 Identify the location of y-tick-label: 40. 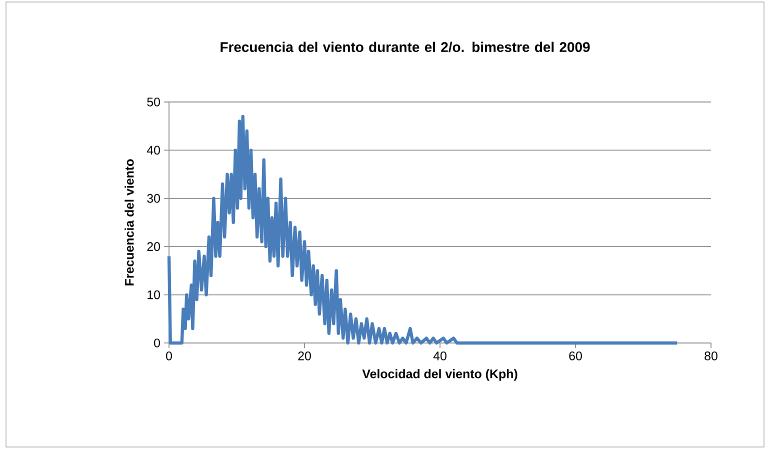
(153, 150).